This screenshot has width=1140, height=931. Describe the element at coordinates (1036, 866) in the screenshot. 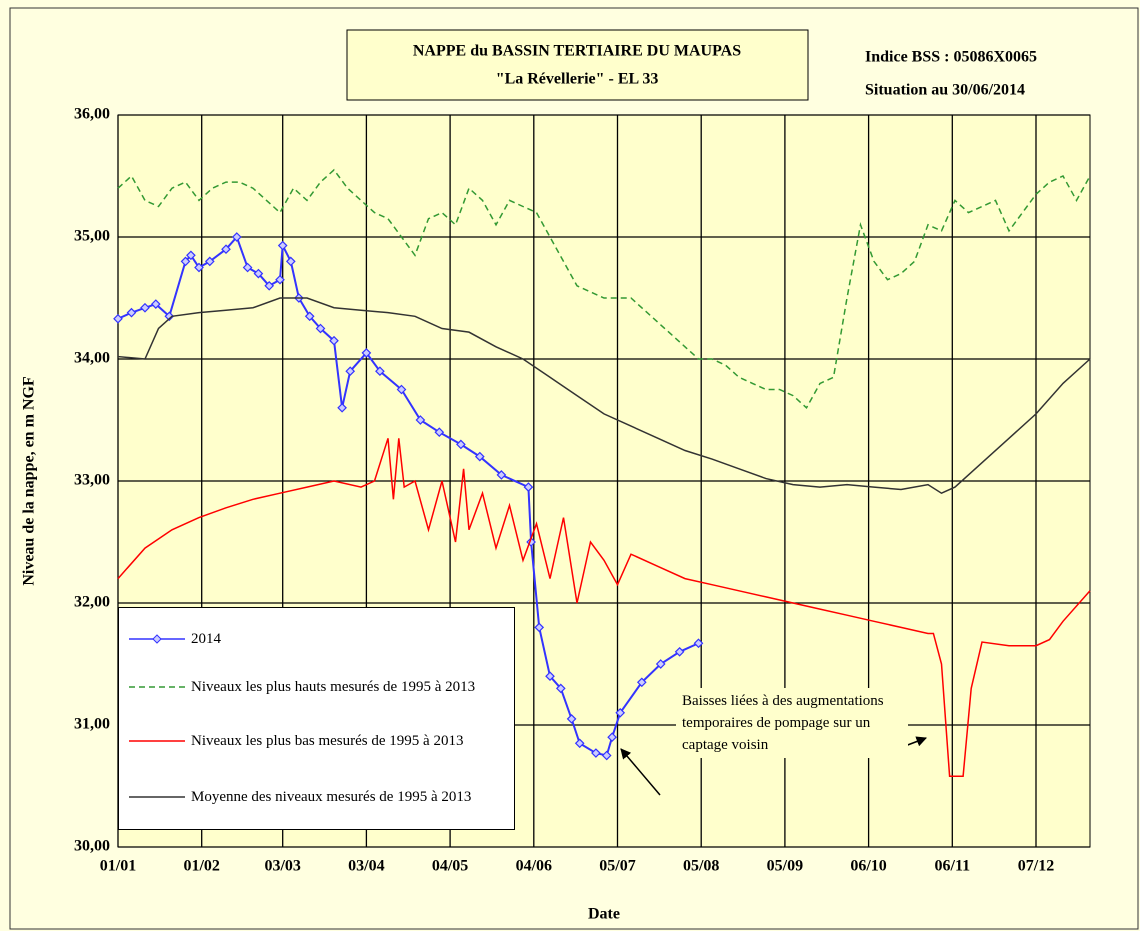

I see `x-tick-label: 07/12` at that location.